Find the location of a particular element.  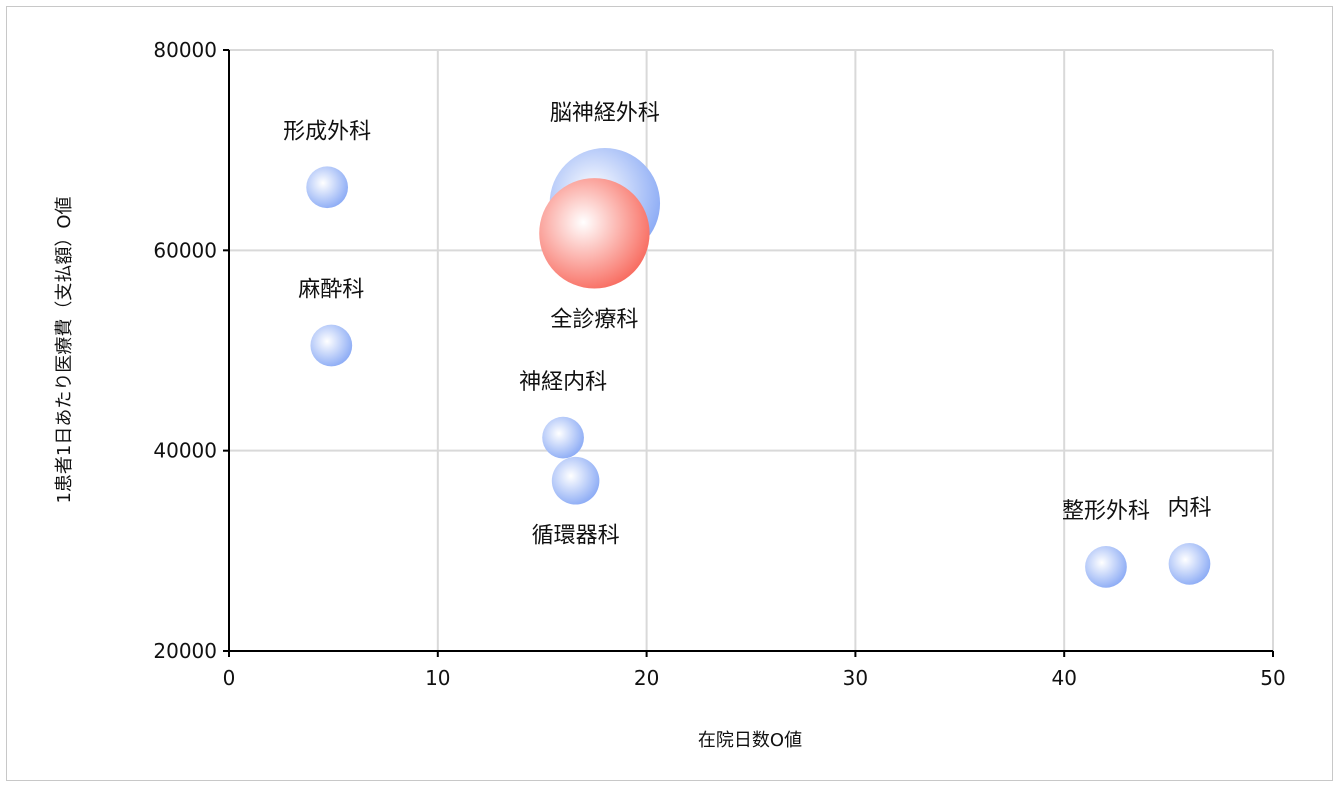

x-tick-label: 10 is located at coordinates (437, 678).